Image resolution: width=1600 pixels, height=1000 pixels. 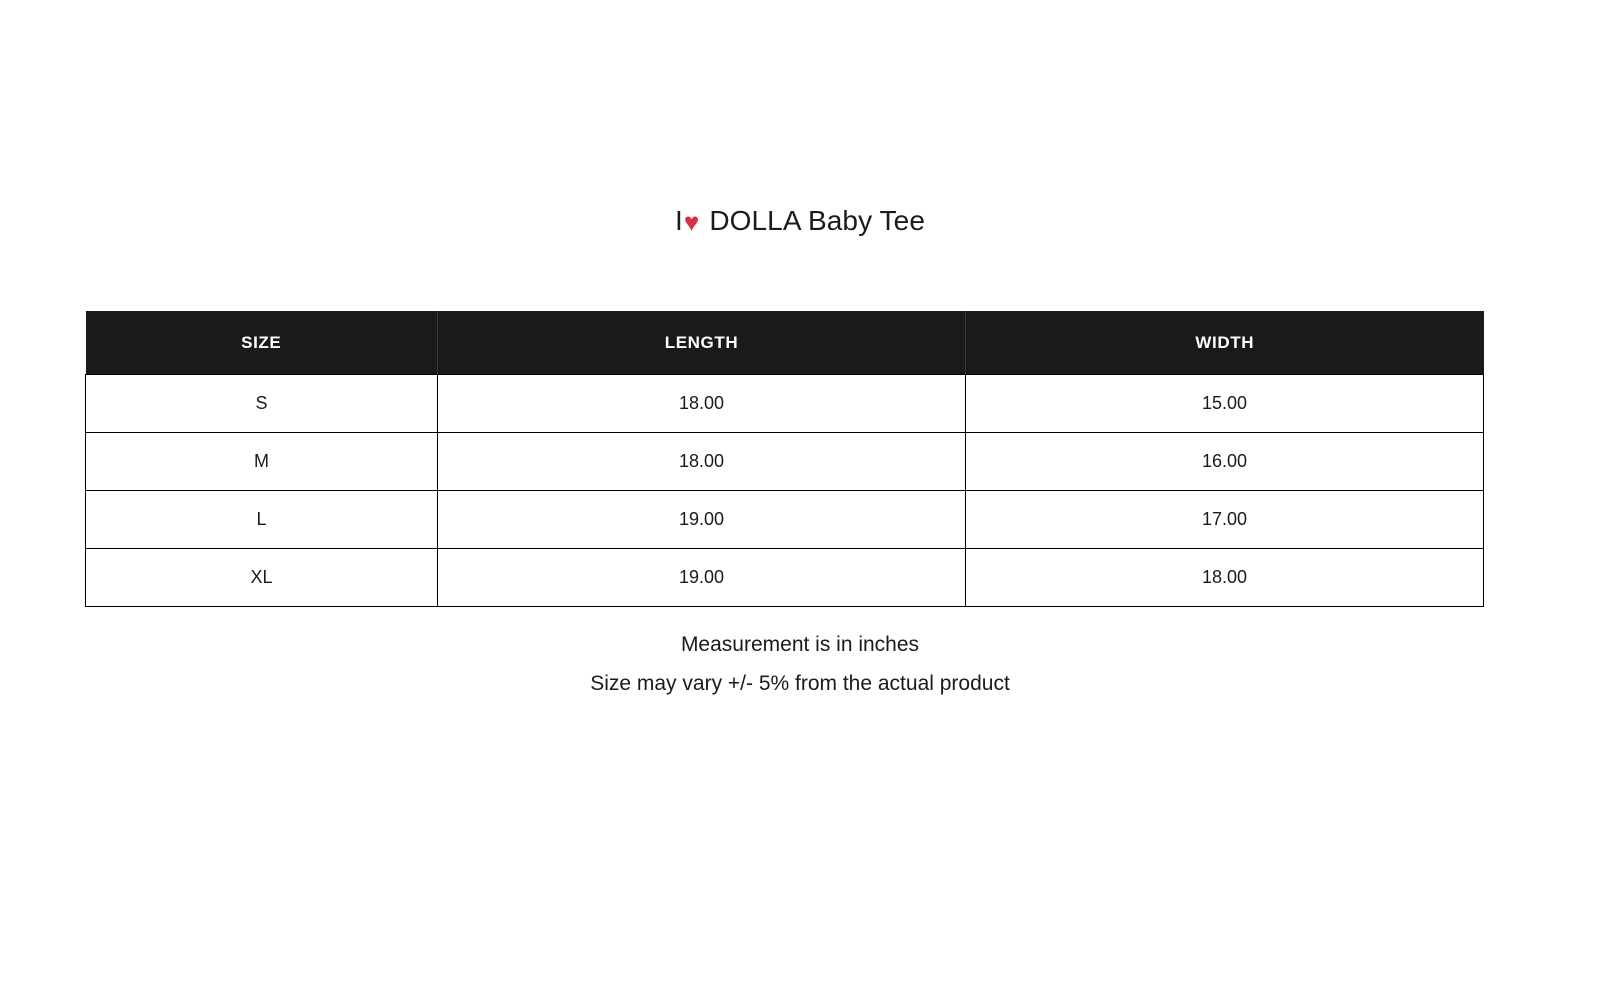 What do you see at coordinates (800, 644) in the screenshot?
I see `note-measurement-units: Measurement is in inches` at bounding box center [800, 644].